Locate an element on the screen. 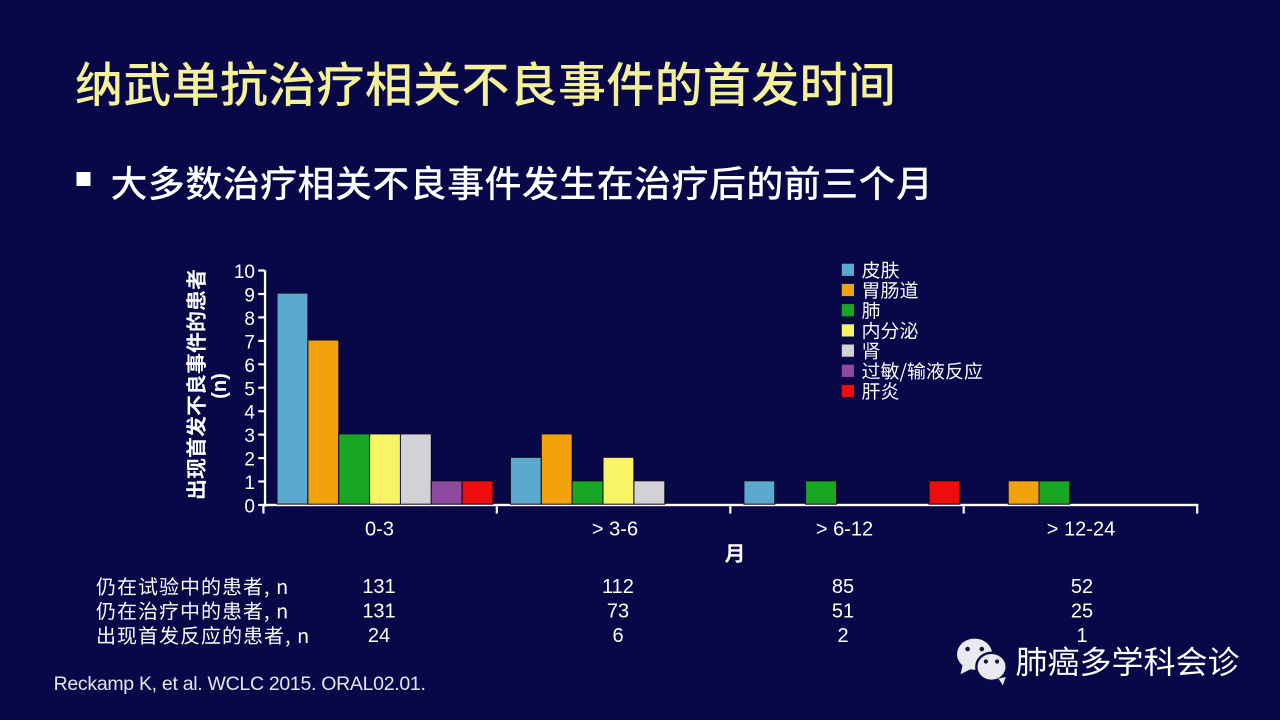  svg-text: 8 is located at coordinates (249, 319).